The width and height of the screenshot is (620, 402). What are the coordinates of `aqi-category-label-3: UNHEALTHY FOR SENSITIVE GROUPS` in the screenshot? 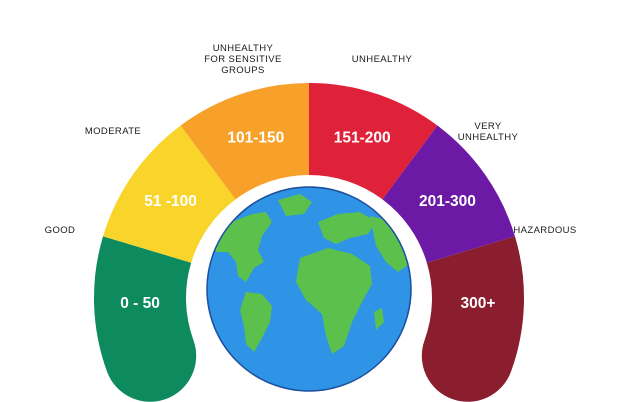 It's located at (243, 59).